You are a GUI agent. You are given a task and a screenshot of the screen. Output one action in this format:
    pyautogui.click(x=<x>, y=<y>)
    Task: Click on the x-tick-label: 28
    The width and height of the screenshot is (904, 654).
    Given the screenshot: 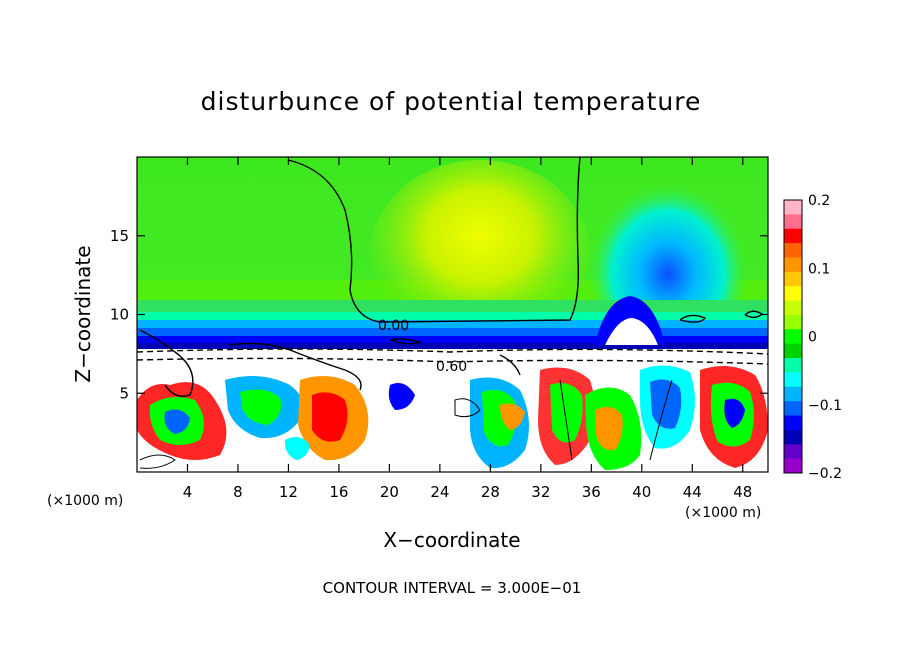 What is the action you would take?
    pyautogui.click(x=490, y=492)
    